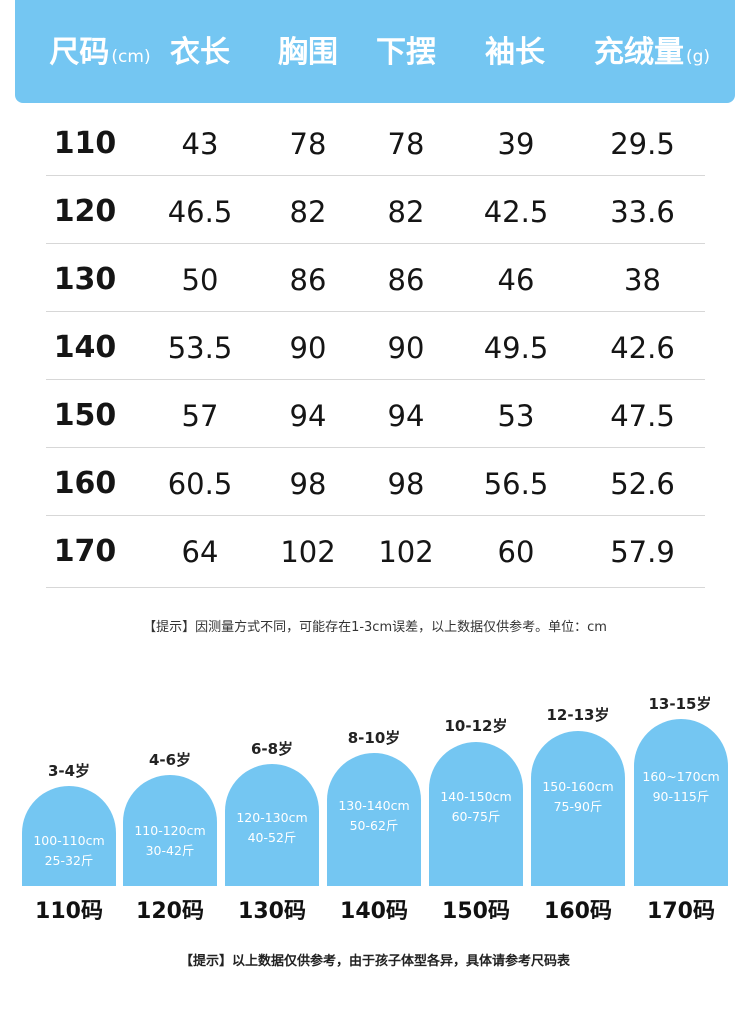 The width and height of the screenshot is (750, 1014). I want to click on age-label: 10-12岁, so click(476, 726).